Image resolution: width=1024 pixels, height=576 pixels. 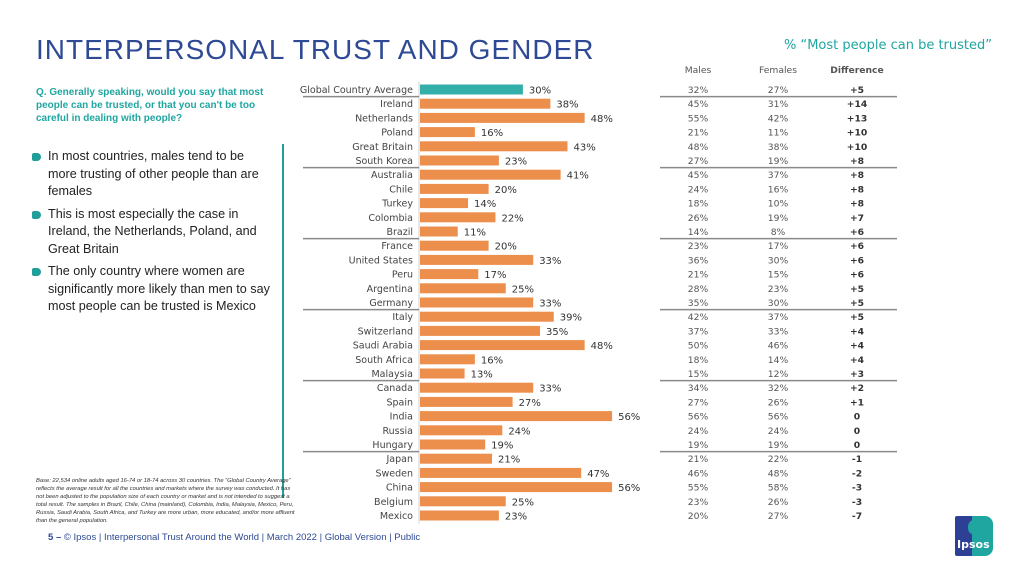 I want to click on females-value: 26%, so click(x=778, y=402).